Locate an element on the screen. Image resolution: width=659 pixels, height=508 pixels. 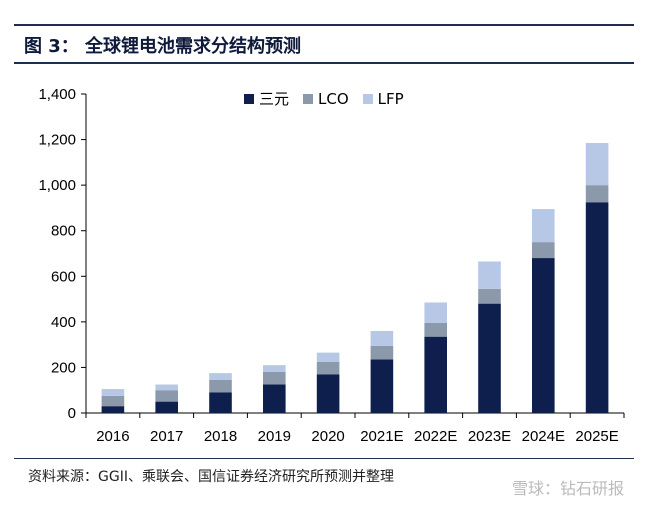
watermark: 雪球：钻石研报 is located at coordinates (567, 488).